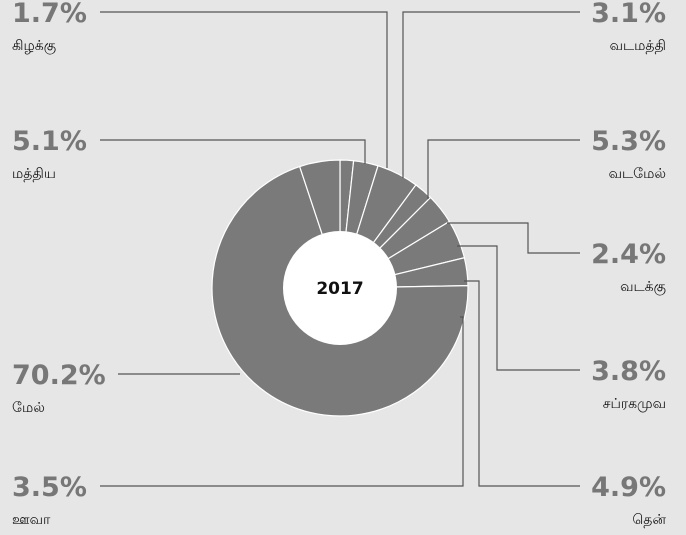  I want to click on value-label-1: 1.7%, so click(49, 14).